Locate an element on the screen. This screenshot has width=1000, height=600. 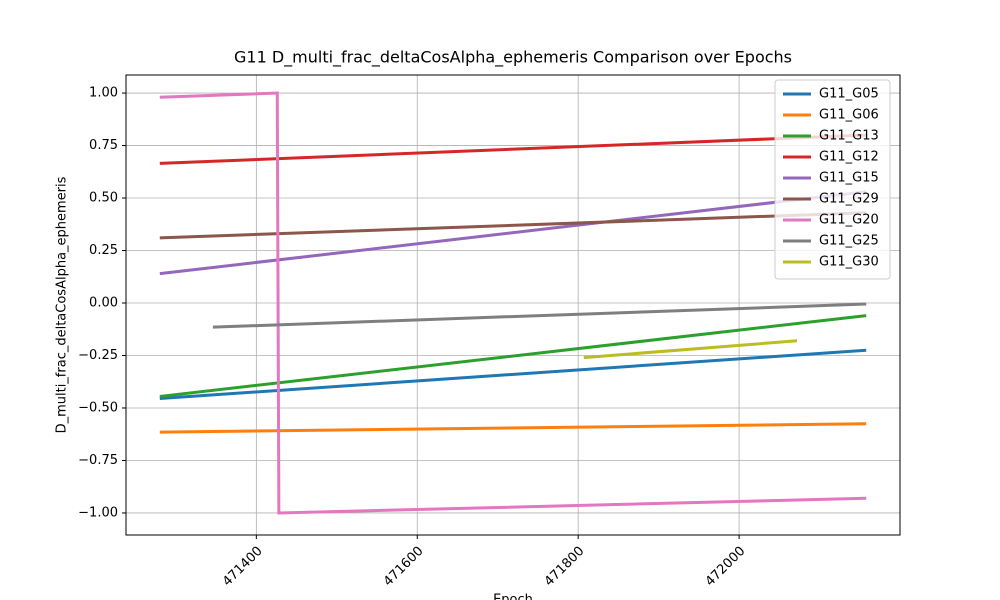
x-axis-label: Epoch is located at coordinates (513, 596).